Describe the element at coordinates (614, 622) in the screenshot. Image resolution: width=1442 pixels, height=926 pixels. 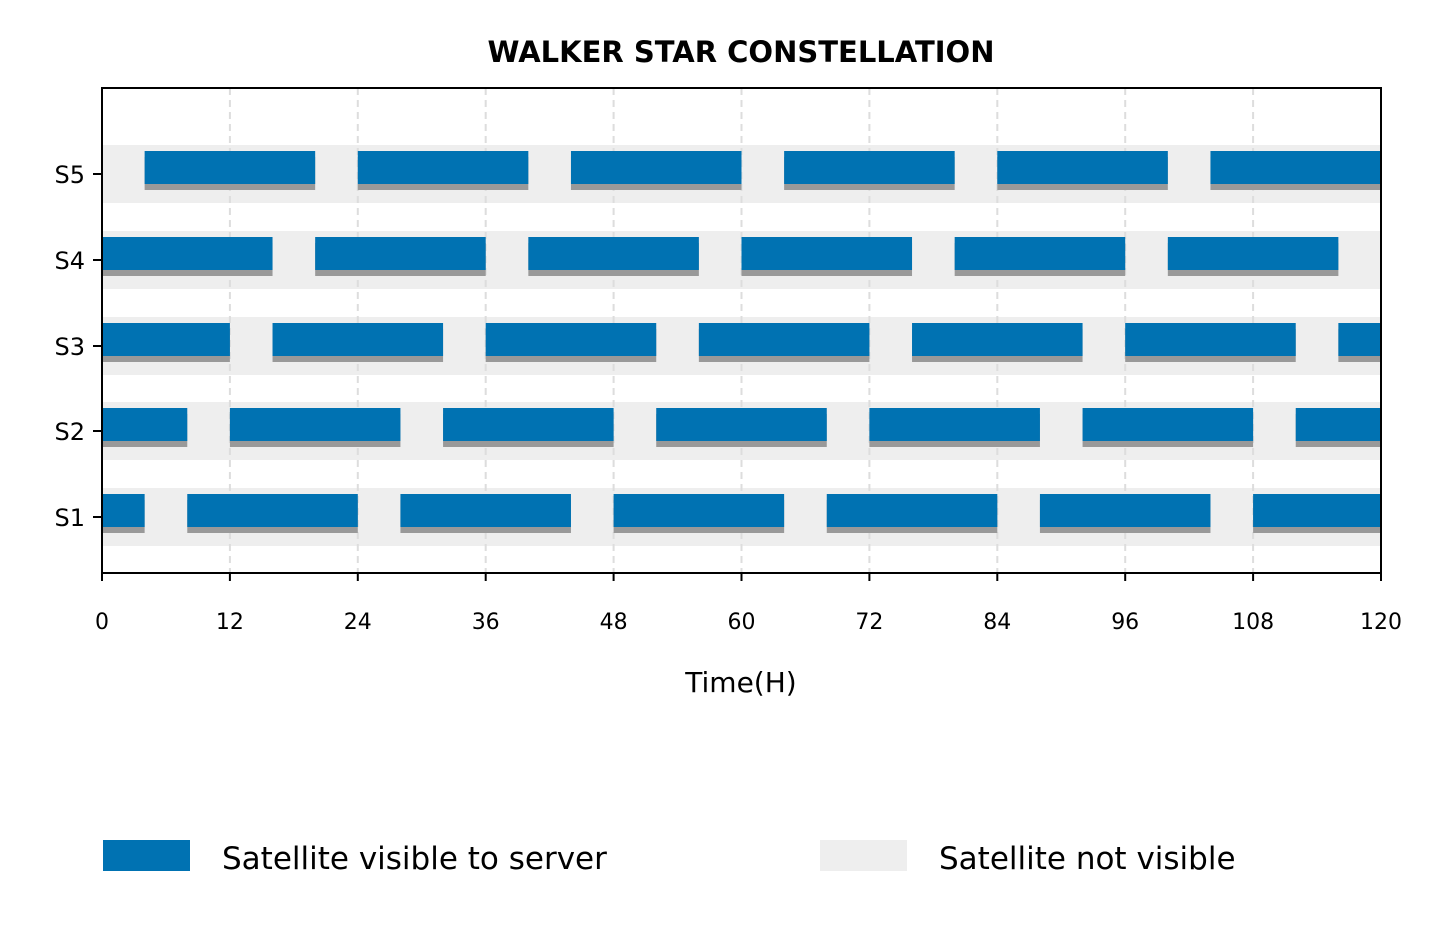
I see `x-tick-label-48: 48` at that location.